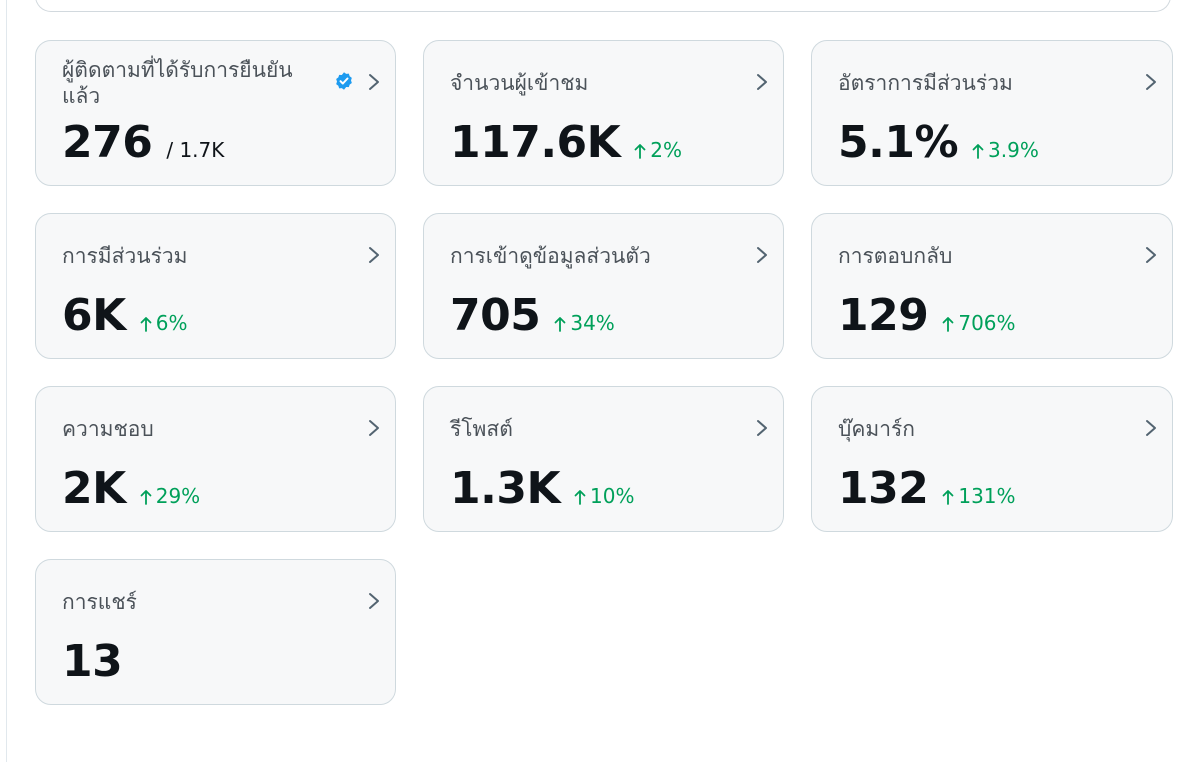 Image resolution: width=1200 pixels, height=762 pixels. What do you see at coordinates (108, 429) in the screenshot?
I see `metric-label: ความชอบ` at bounding box center [108, 429].